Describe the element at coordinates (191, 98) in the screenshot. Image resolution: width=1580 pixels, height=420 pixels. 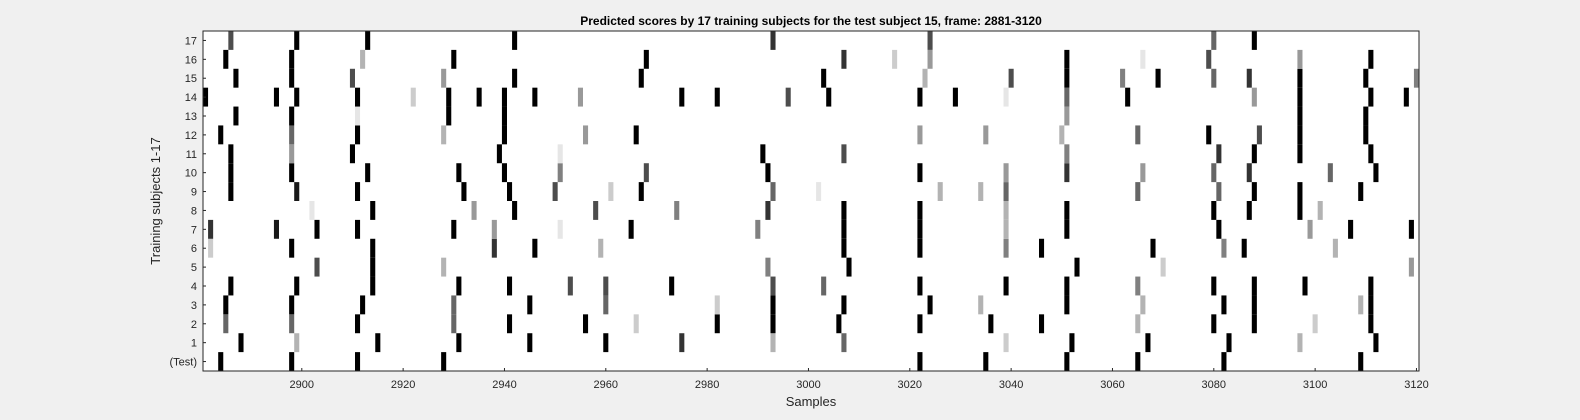
I see `y-tick-label: 14` at that location.